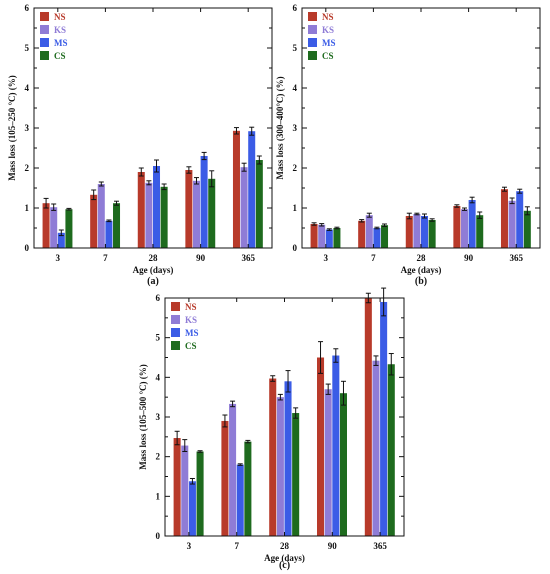 The width and height of the screenshot is (550, 574). I want to click on y-tick-label: 5, so click(27, 48).